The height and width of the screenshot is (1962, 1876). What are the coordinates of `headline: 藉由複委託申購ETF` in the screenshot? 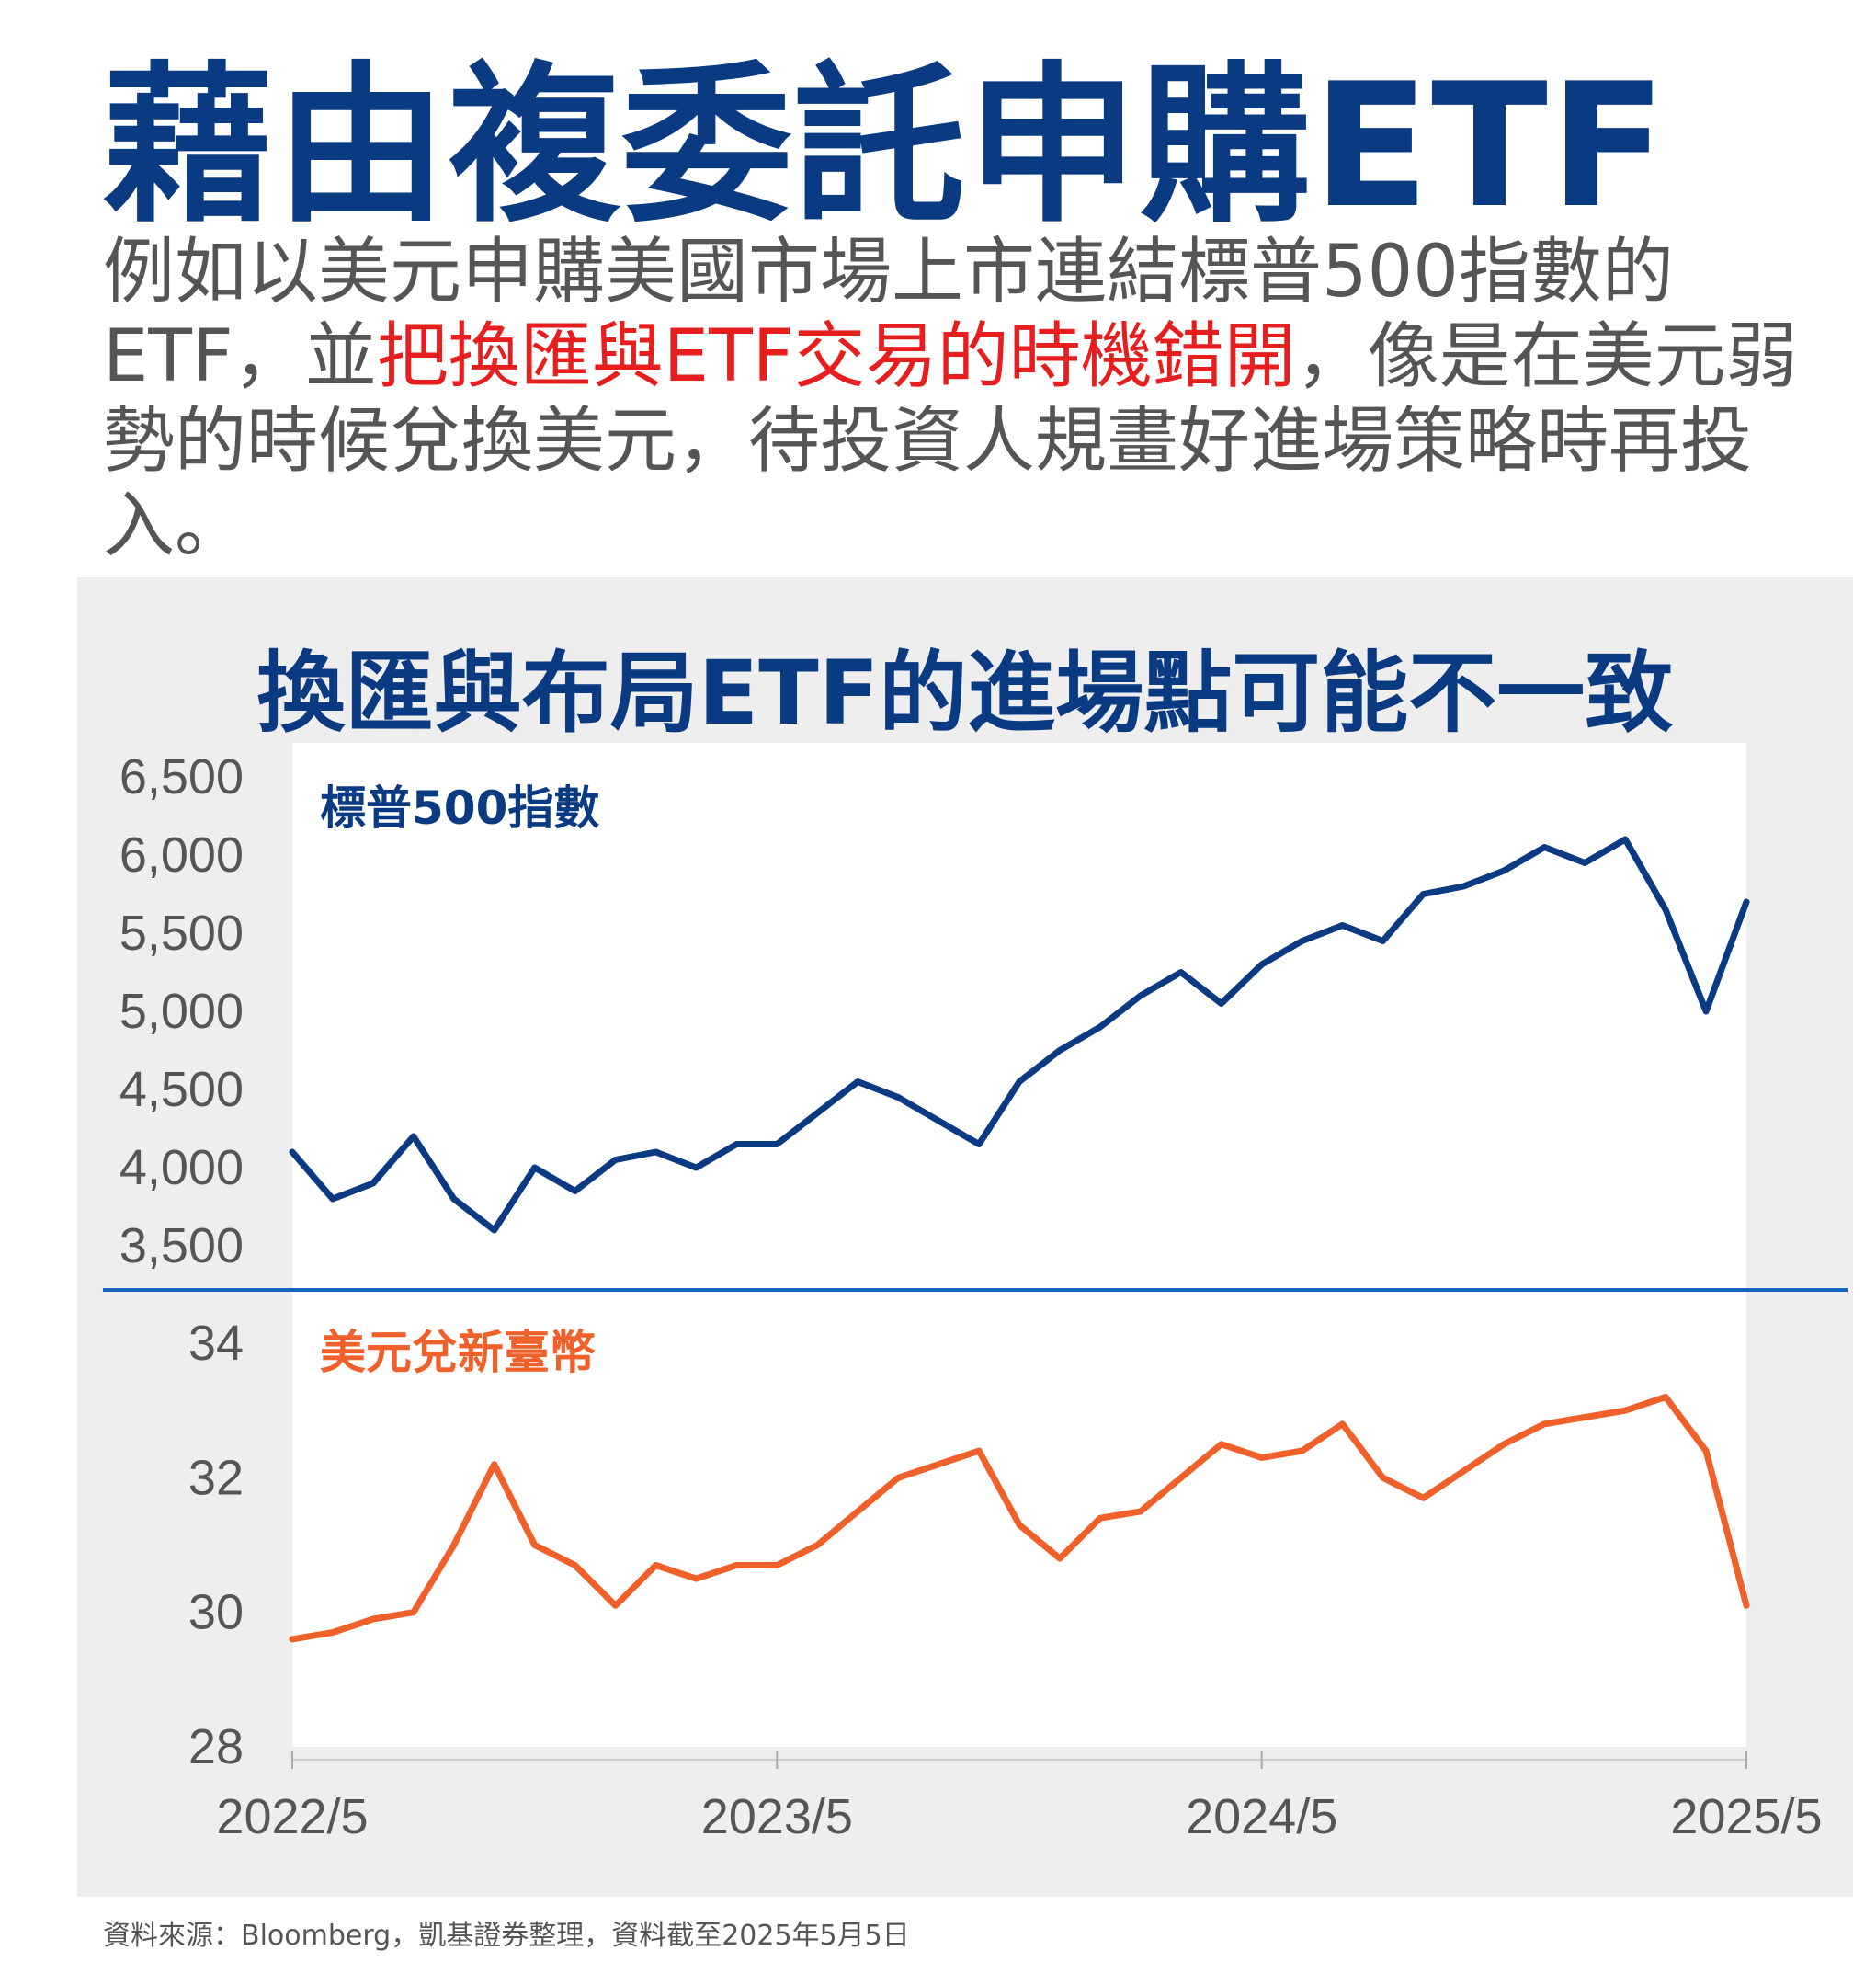 It's located at (885, 145).